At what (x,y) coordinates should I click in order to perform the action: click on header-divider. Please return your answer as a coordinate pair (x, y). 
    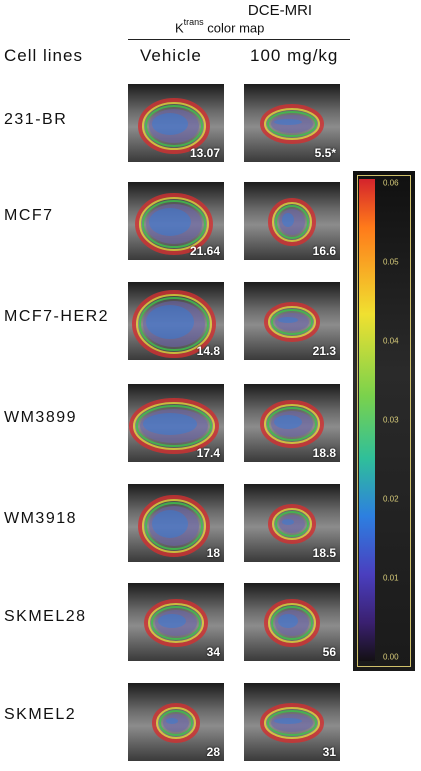
    Looking at the image, I should click on (239, 39).